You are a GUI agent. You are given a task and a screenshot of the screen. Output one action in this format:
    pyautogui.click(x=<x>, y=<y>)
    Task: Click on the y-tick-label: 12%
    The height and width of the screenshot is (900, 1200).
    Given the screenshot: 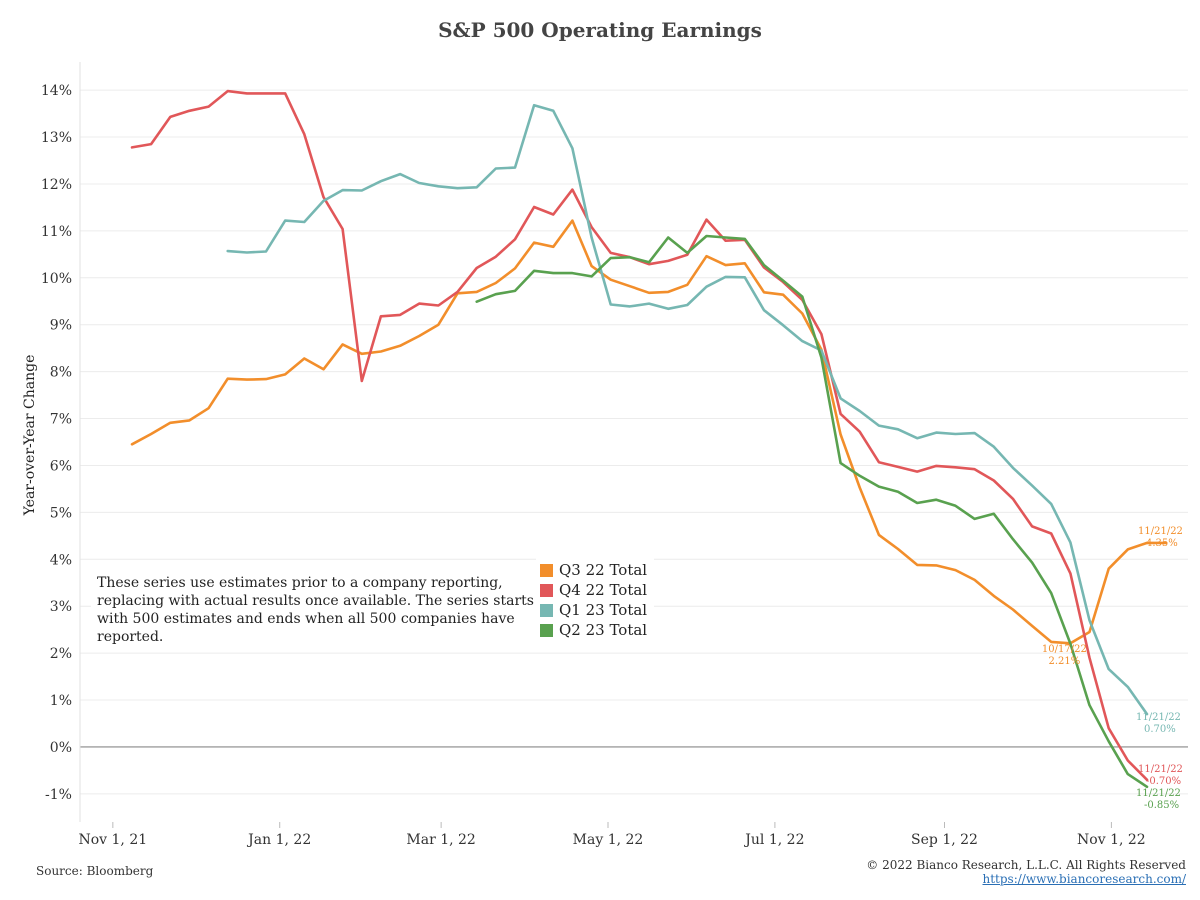 What is the action you would take?
    pyautogui.click(x=56, y=185)
    